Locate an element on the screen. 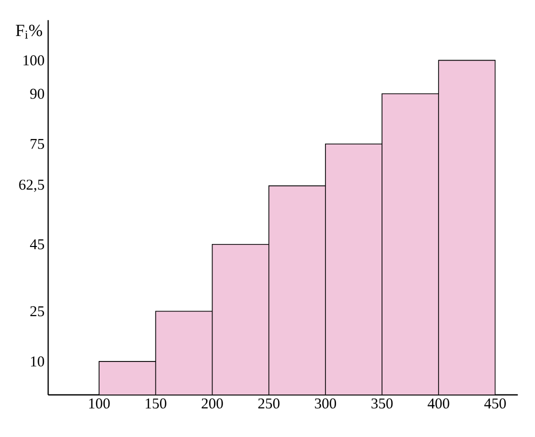 The image size is (535, 437). x-tick-label: 150 is located at coordinates (156, 403).